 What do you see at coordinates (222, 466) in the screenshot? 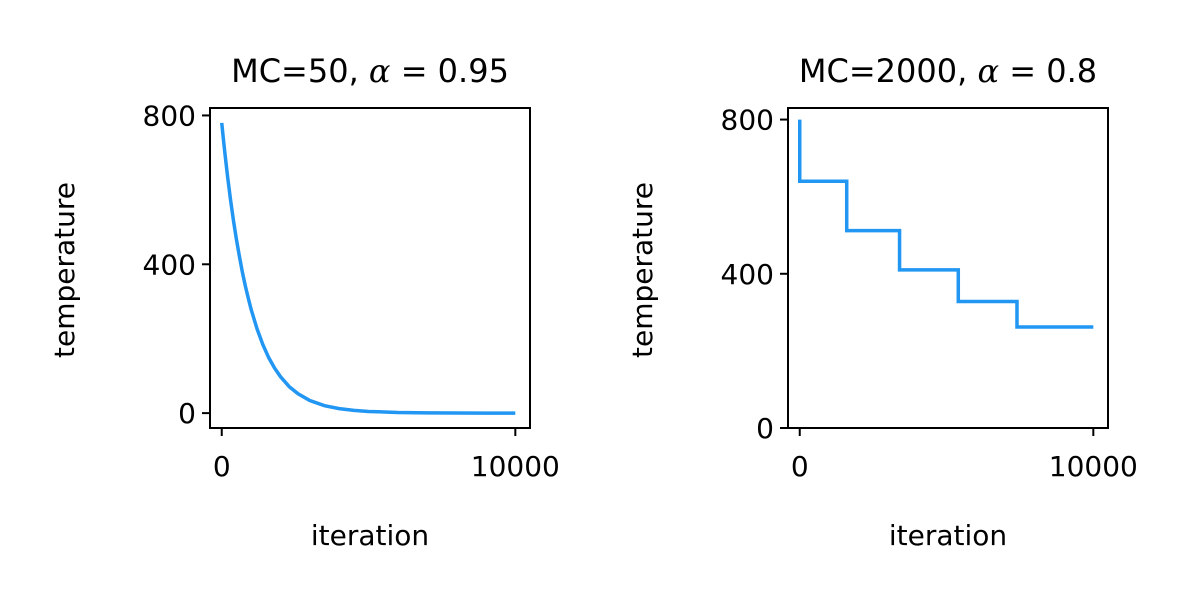
I see `panel-1-xtick-label: 0` at bounding box center [222, 466].